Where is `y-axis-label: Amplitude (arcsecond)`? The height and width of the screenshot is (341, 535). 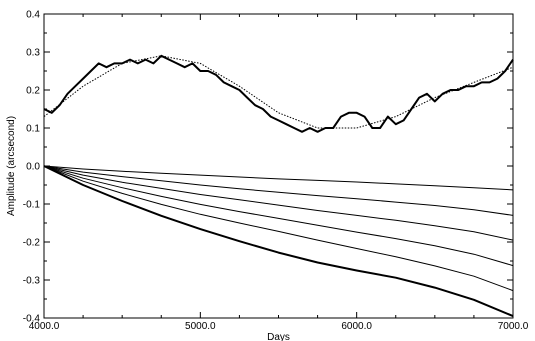
y-axis-label: Amplitude (arcsecond) is located at coordinates (11, 166).